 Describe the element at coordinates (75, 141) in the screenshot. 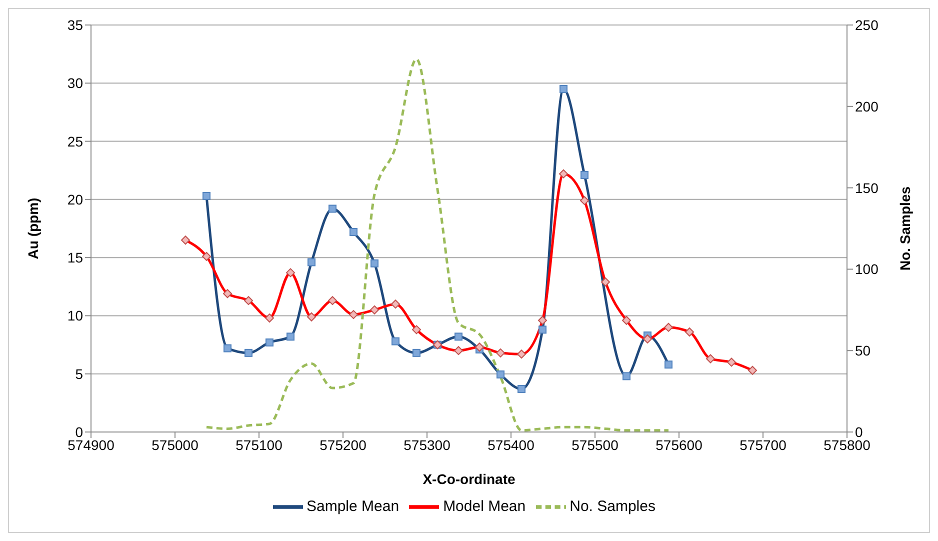

I see `y-tick-label: 25` at that location.